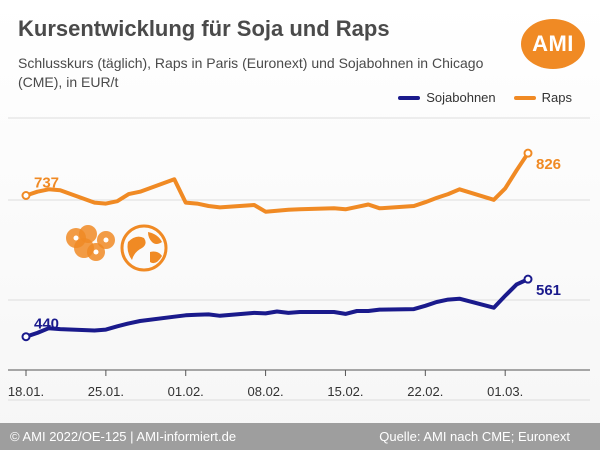  Describe the element at coordinates (277, 308) in the screenshot. I see `series-line-sojabohnen` at that location.